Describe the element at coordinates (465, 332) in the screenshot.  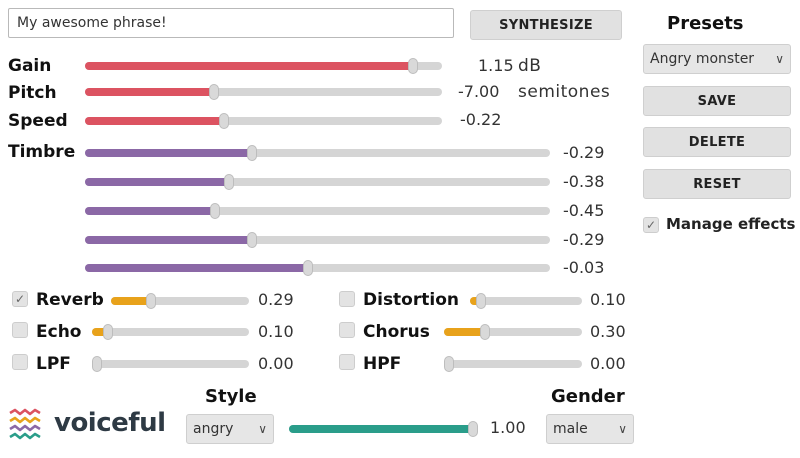
I see `chorus-slider-fill` at that location.